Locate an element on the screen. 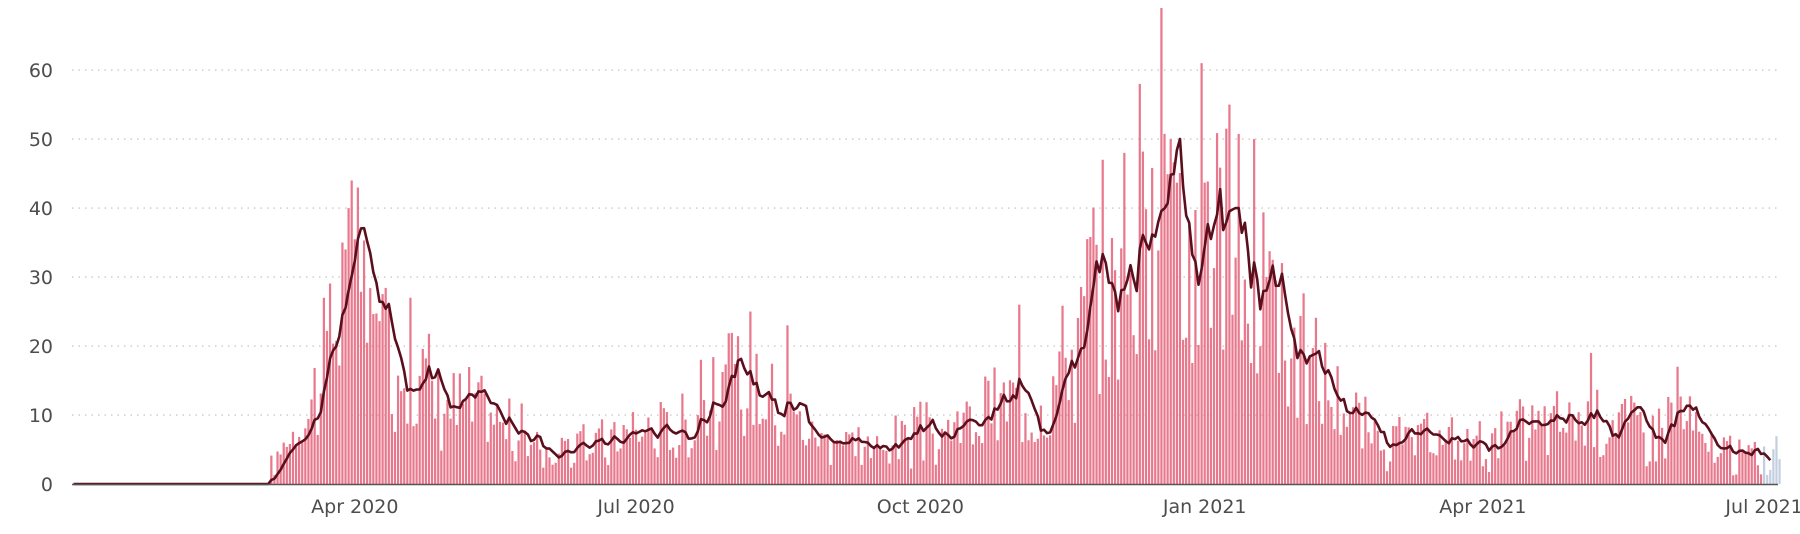  y-tick-label: 40 is located at coordinates (41, 209).